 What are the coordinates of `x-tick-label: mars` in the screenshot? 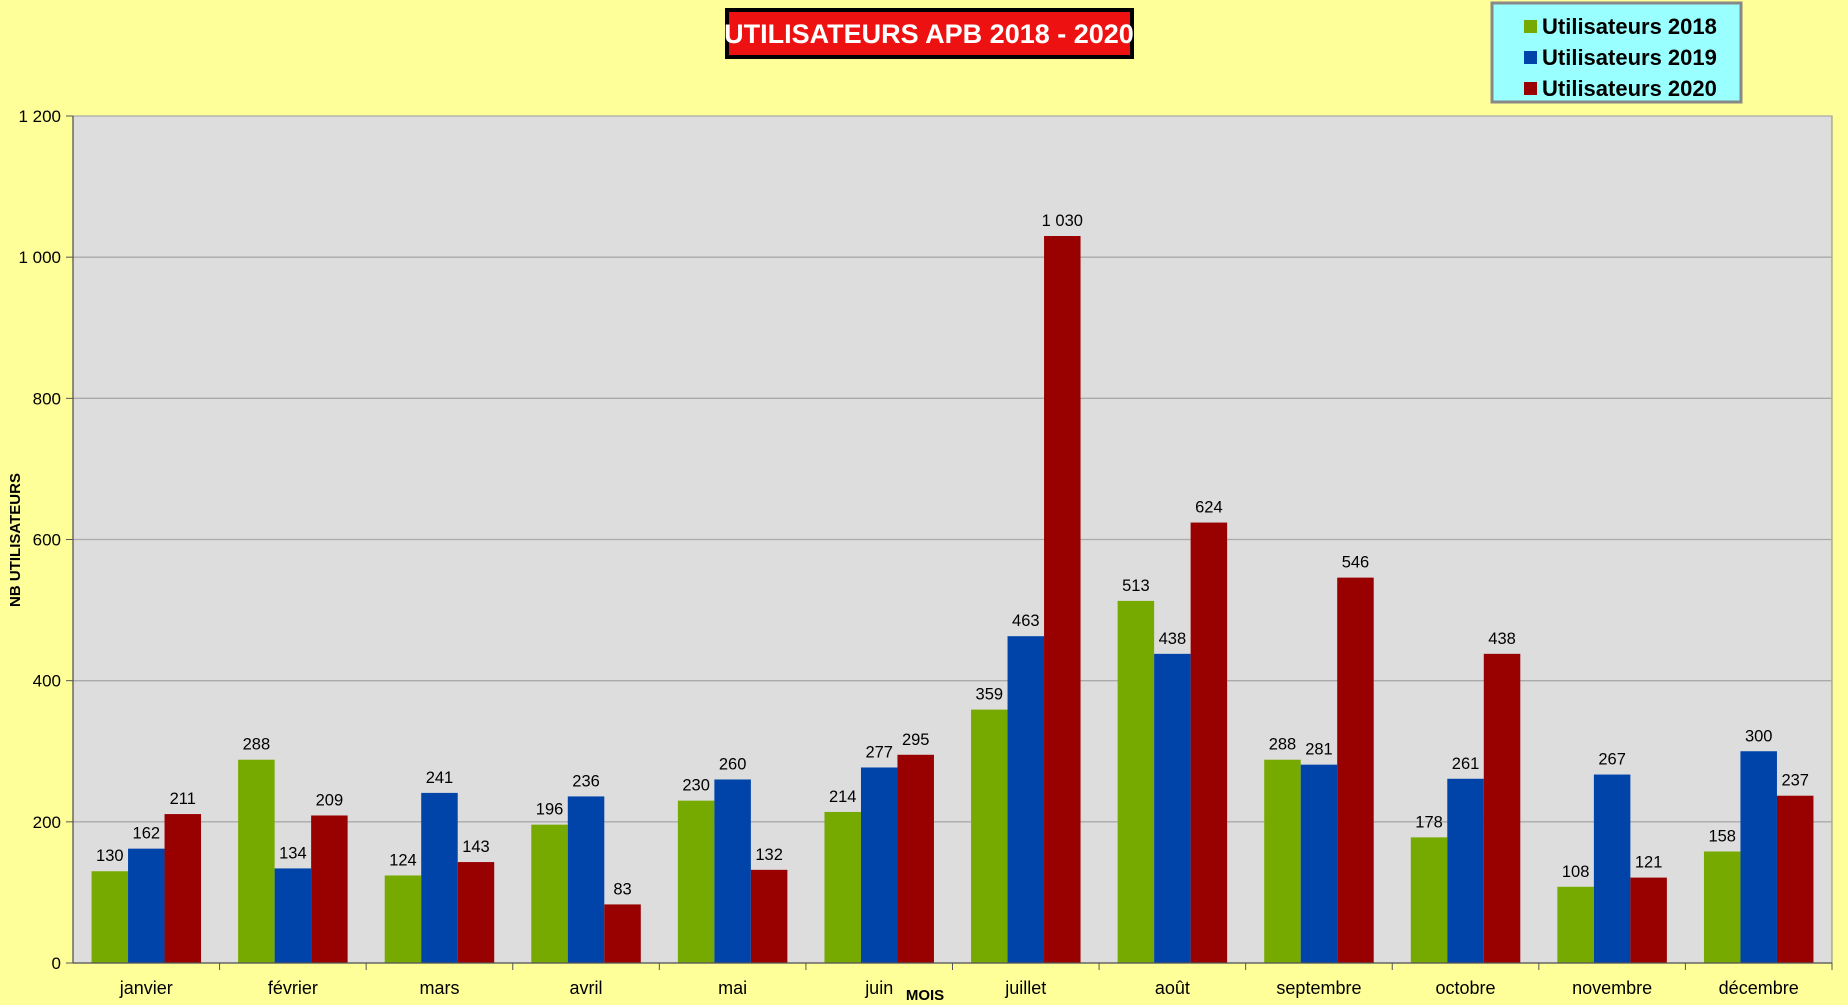 It's located at (439, 988).